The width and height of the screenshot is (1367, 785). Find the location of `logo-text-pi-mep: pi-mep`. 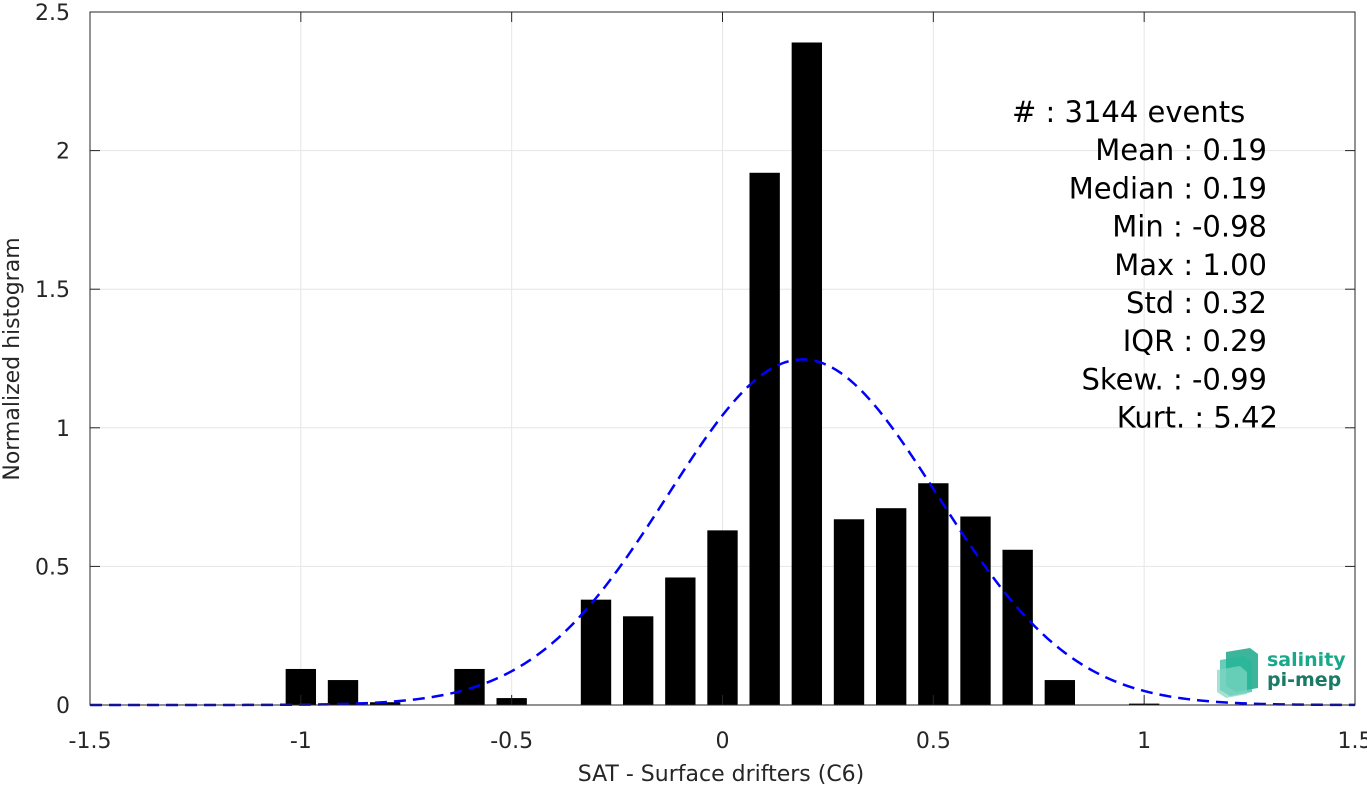

logo-text-pi-mep: pi-mep is located at coordinates (1304, 680).